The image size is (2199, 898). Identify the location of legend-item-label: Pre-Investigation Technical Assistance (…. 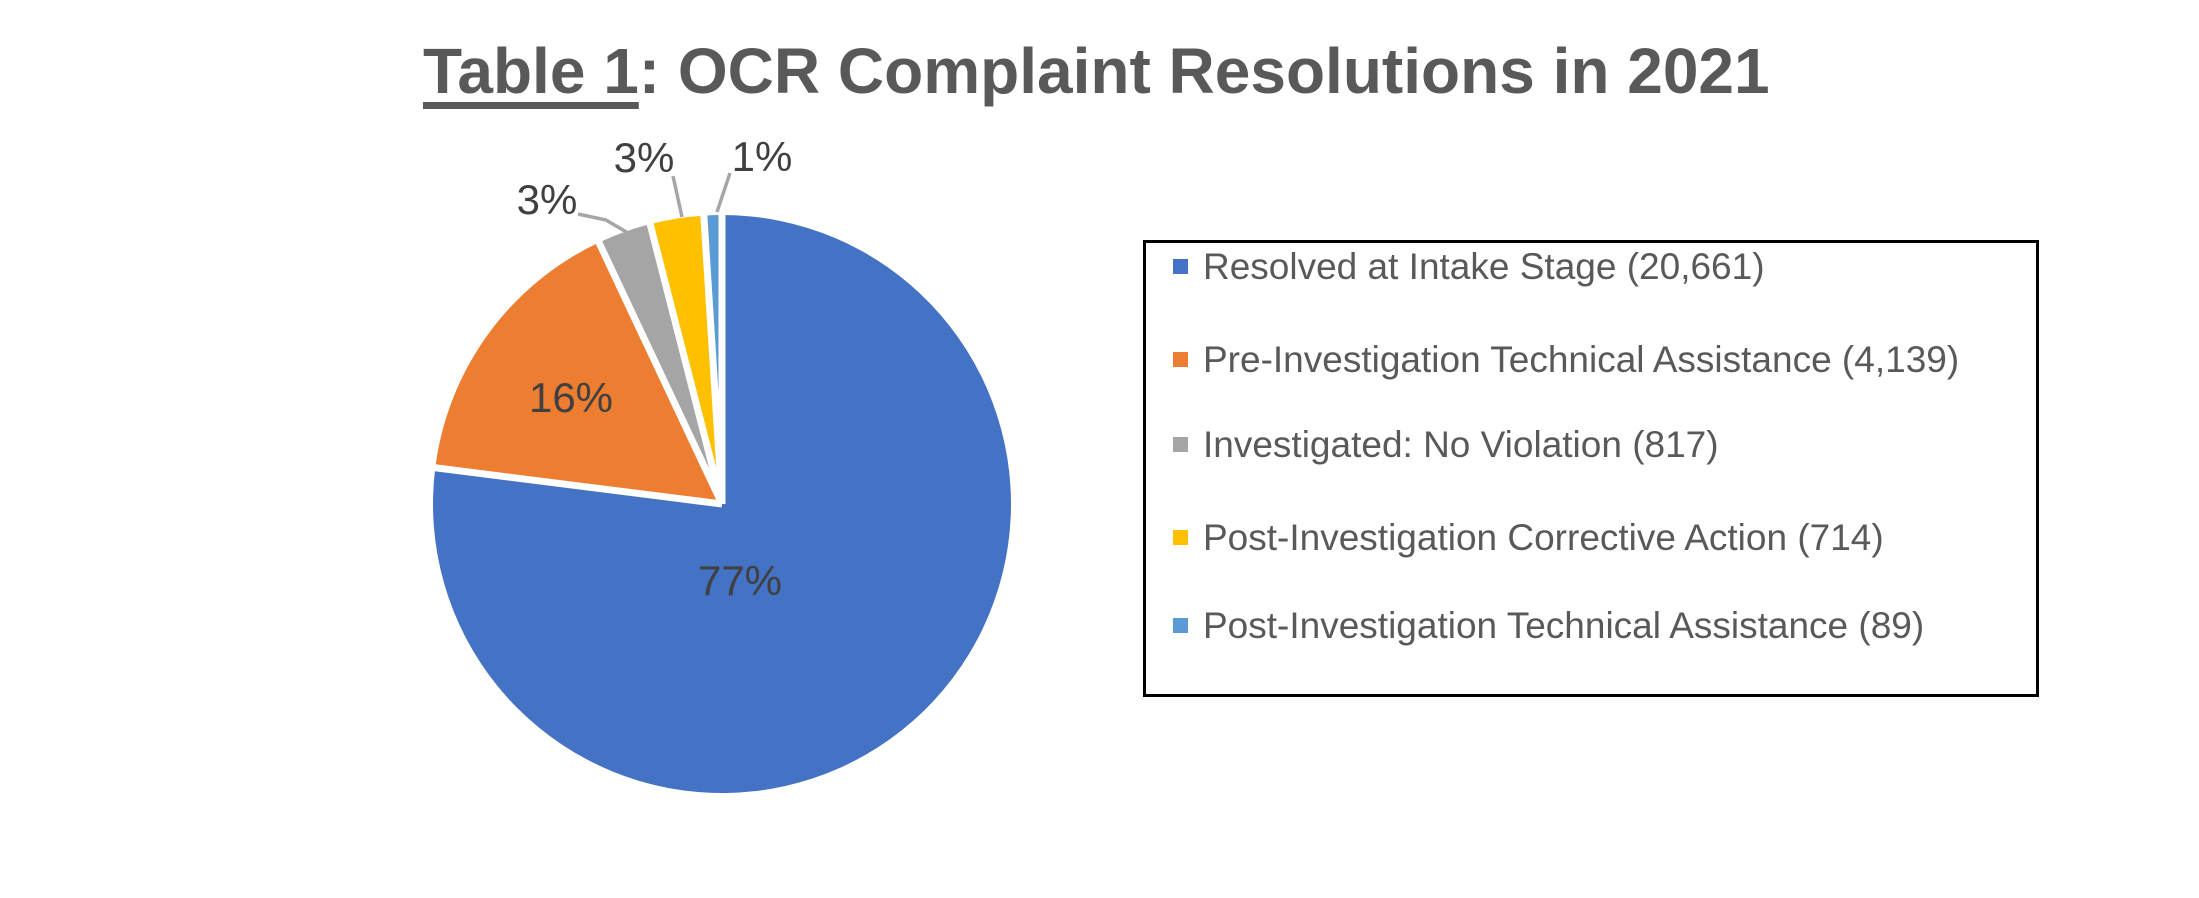
(1581, 359).